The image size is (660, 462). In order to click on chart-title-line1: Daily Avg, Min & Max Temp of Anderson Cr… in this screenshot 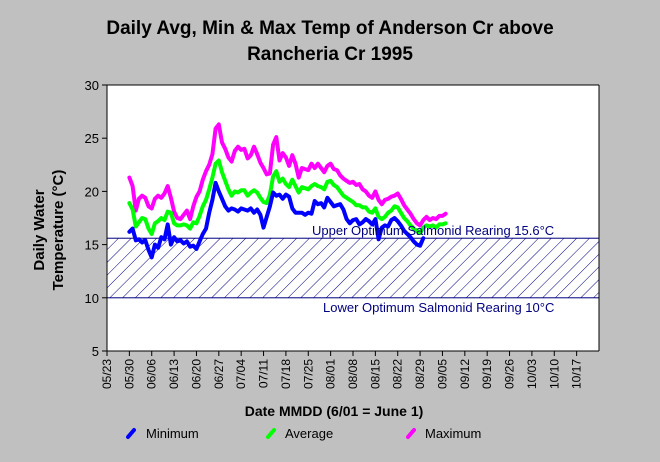, I will do `click(329, 28)`.